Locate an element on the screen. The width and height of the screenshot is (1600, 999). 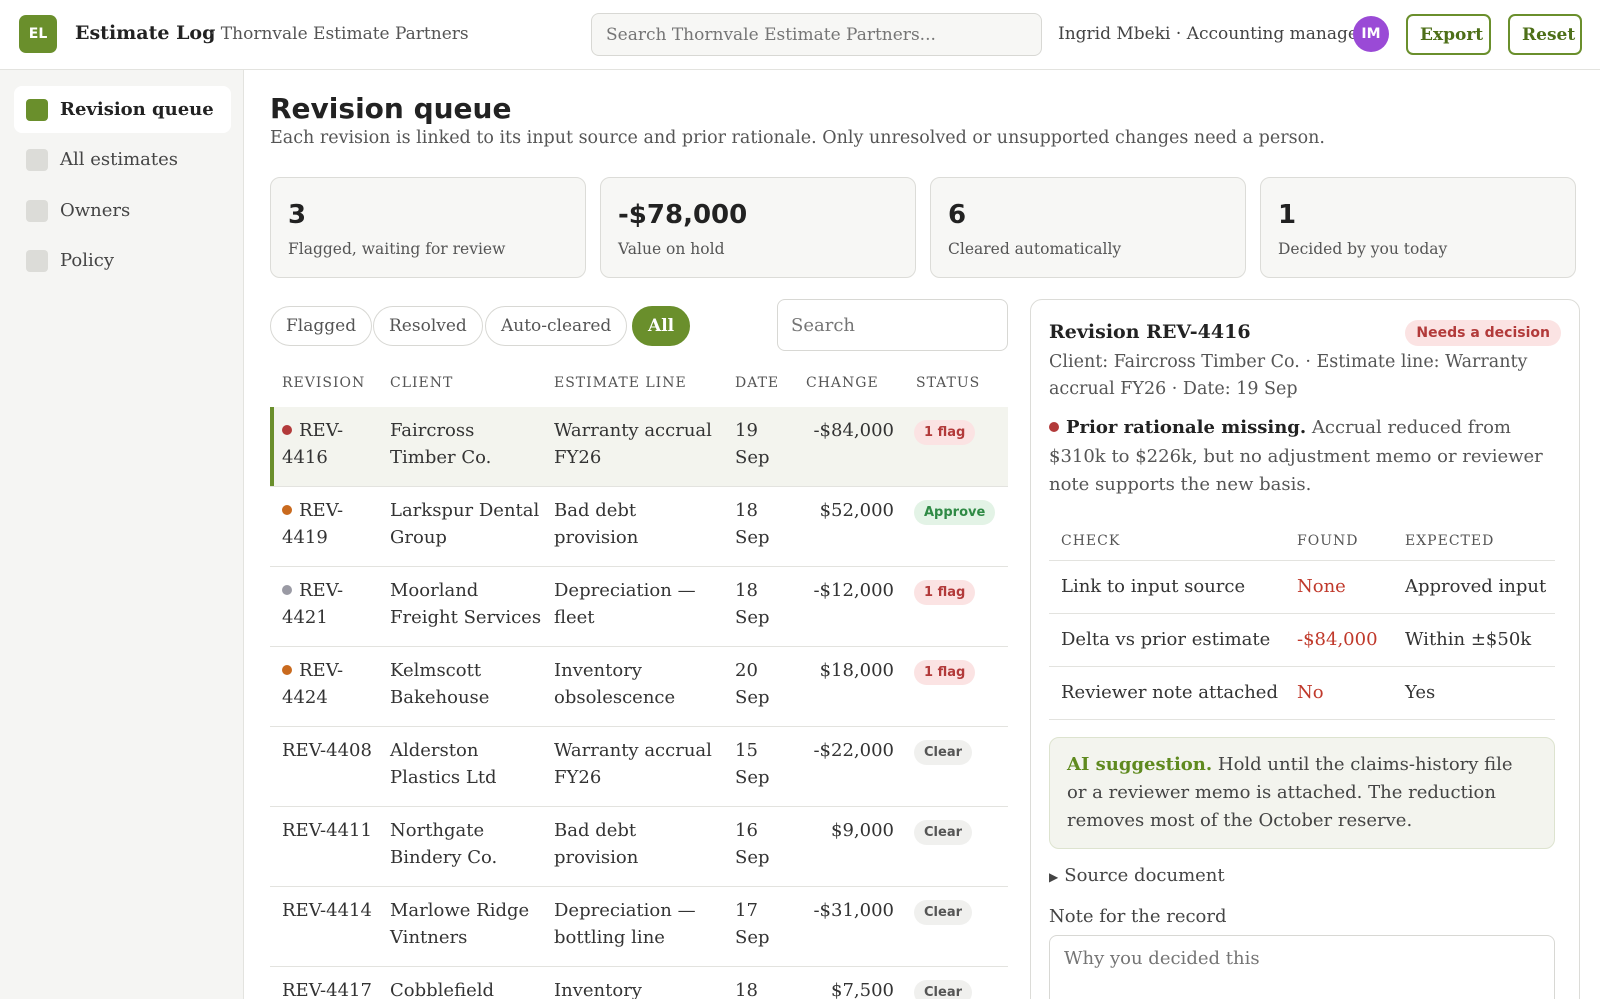
revision-id: REV-4408 is located at coordinates (327, 750).